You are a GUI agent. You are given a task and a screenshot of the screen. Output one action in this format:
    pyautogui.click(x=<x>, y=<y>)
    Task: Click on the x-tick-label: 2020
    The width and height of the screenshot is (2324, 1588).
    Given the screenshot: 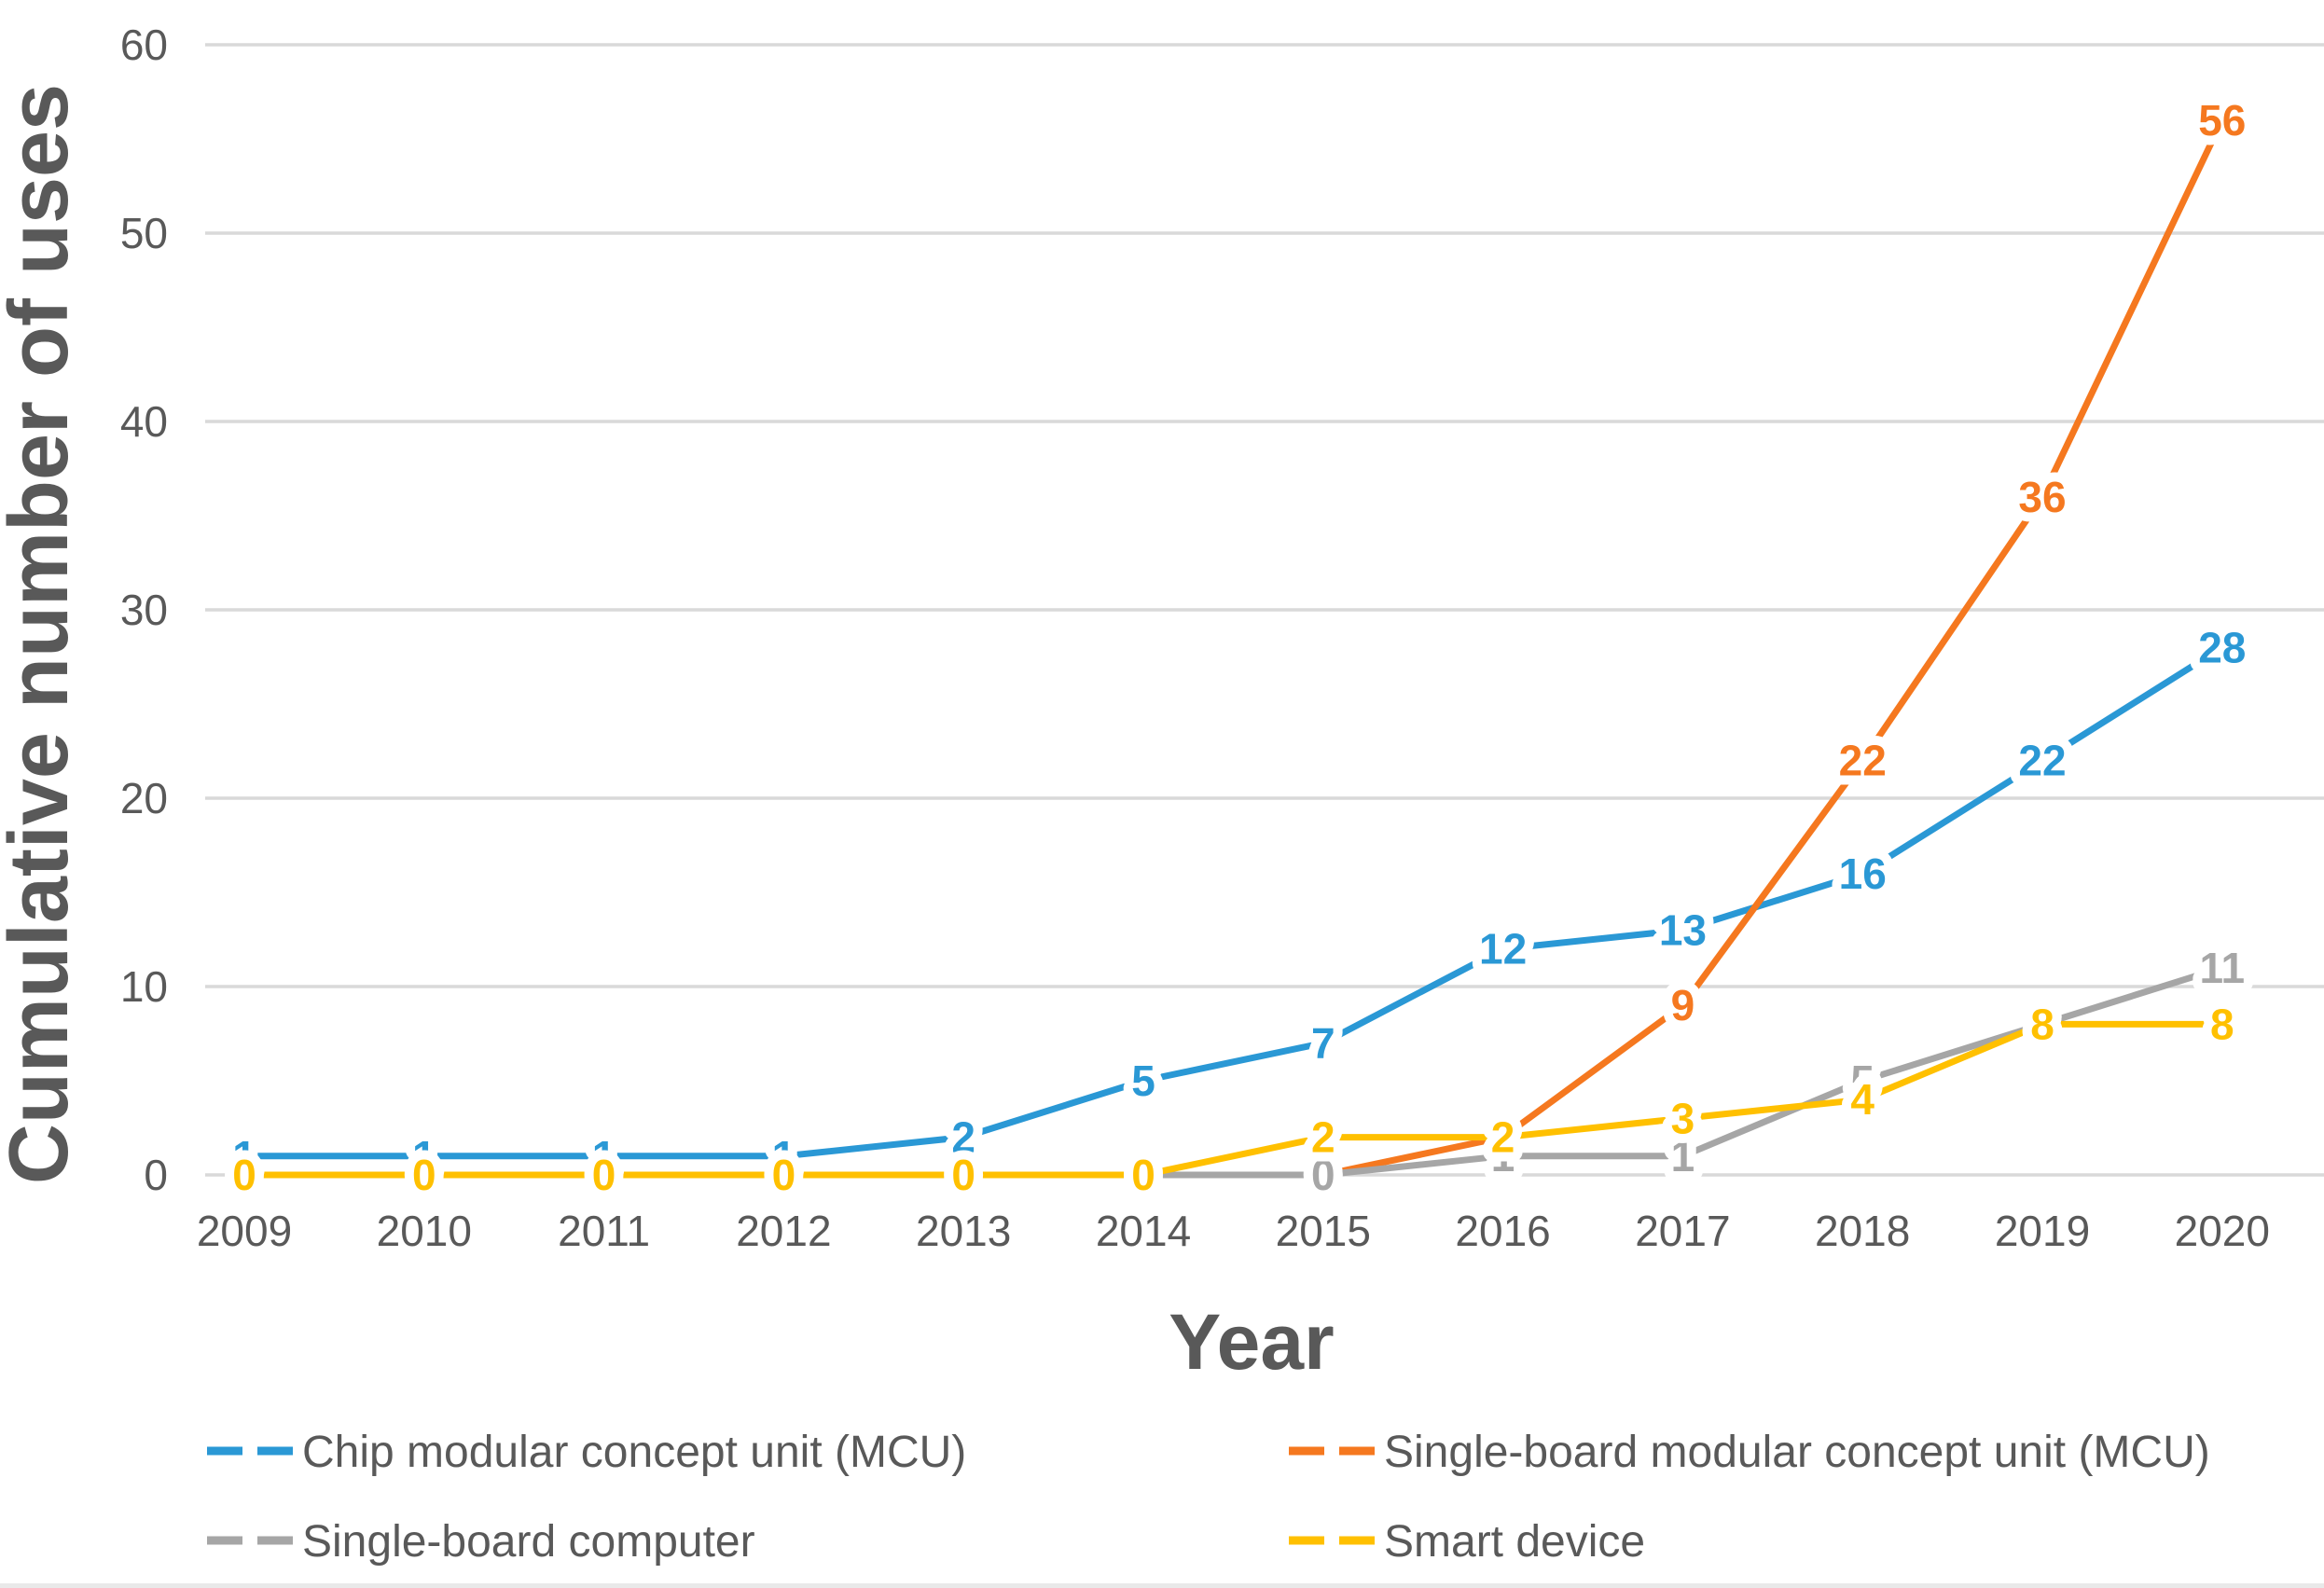 What is the action you would take?
    pyautogui.click(x=2222, y=1231)
    